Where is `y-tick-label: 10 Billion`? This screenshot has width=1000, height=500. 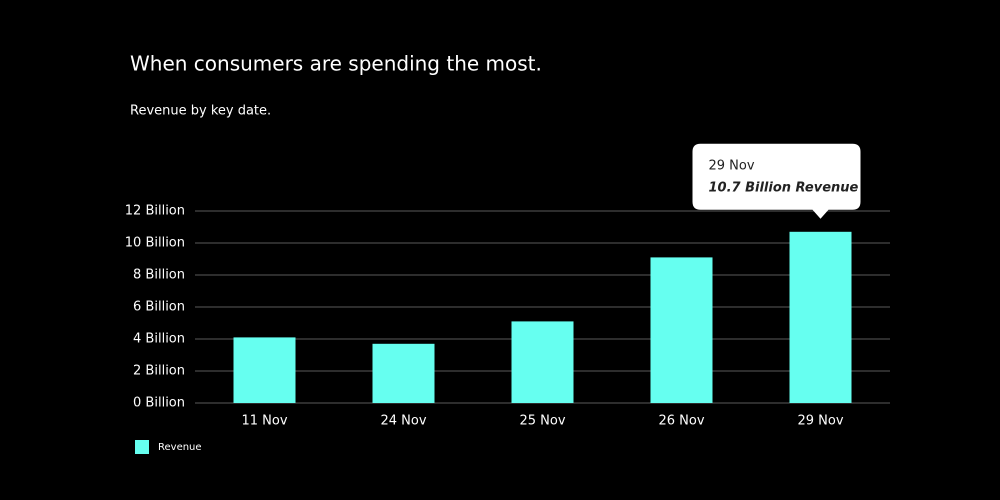 y-tick-label: 10 Billion is located at coordinates (155, 243).